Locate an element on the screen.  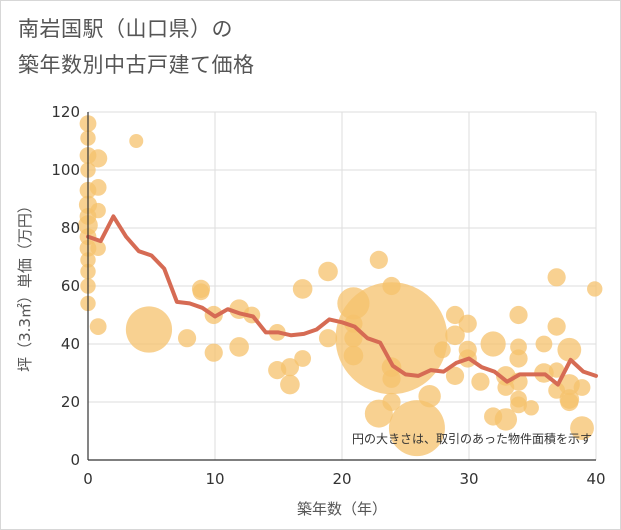
chart-title: 南岩国駅（山口県）の 築年数別中古戸建て価格 is located at coordinates (136, 47).